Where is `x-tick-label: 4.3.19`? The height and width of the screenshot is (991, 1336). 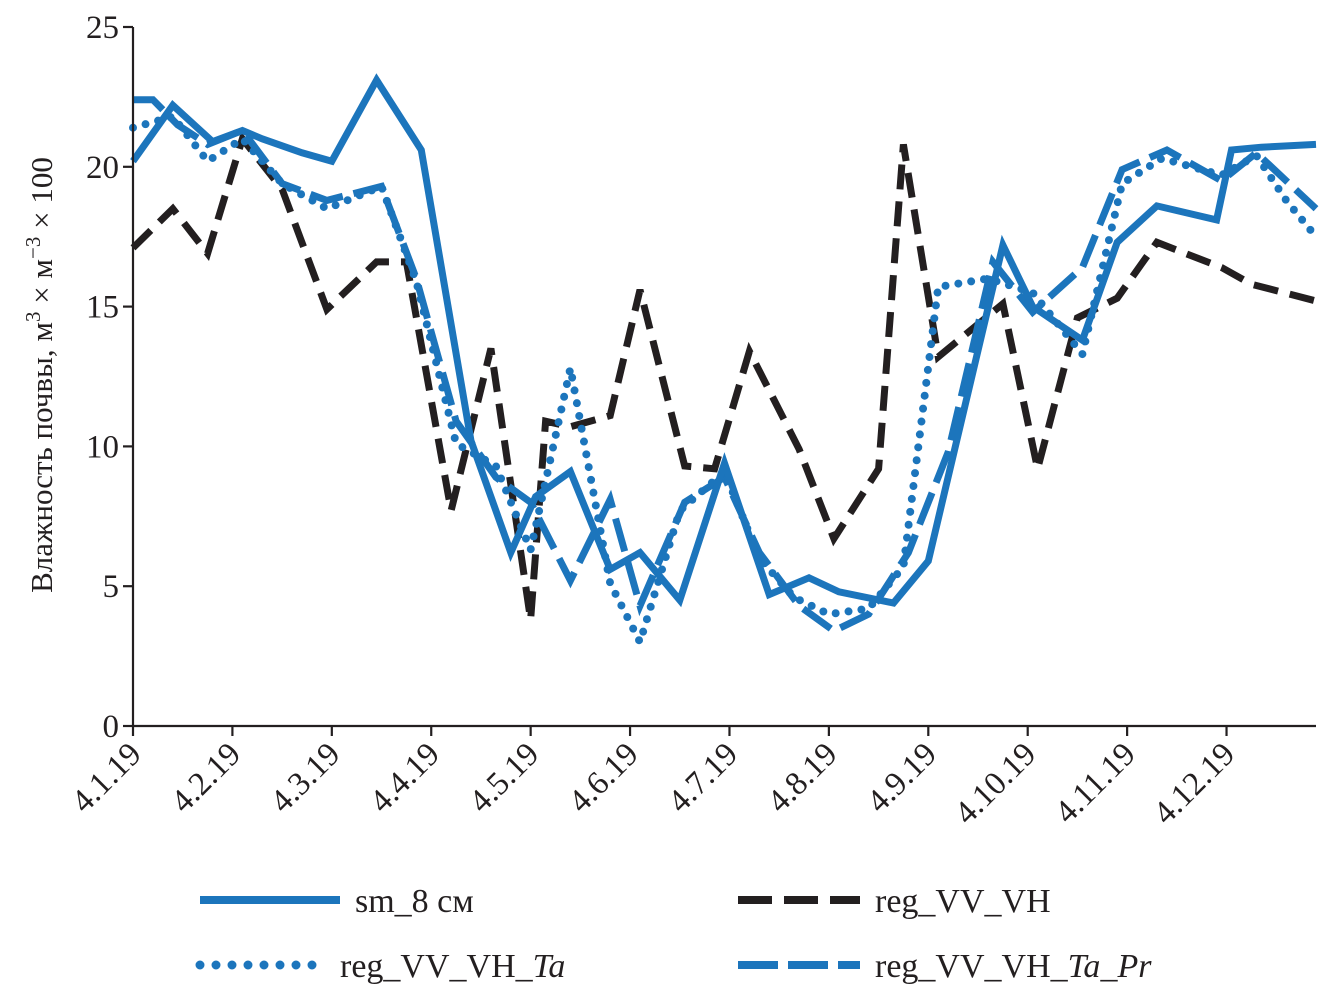 x-tick-label: 4.3.19 is located at coordinates (306, 778).